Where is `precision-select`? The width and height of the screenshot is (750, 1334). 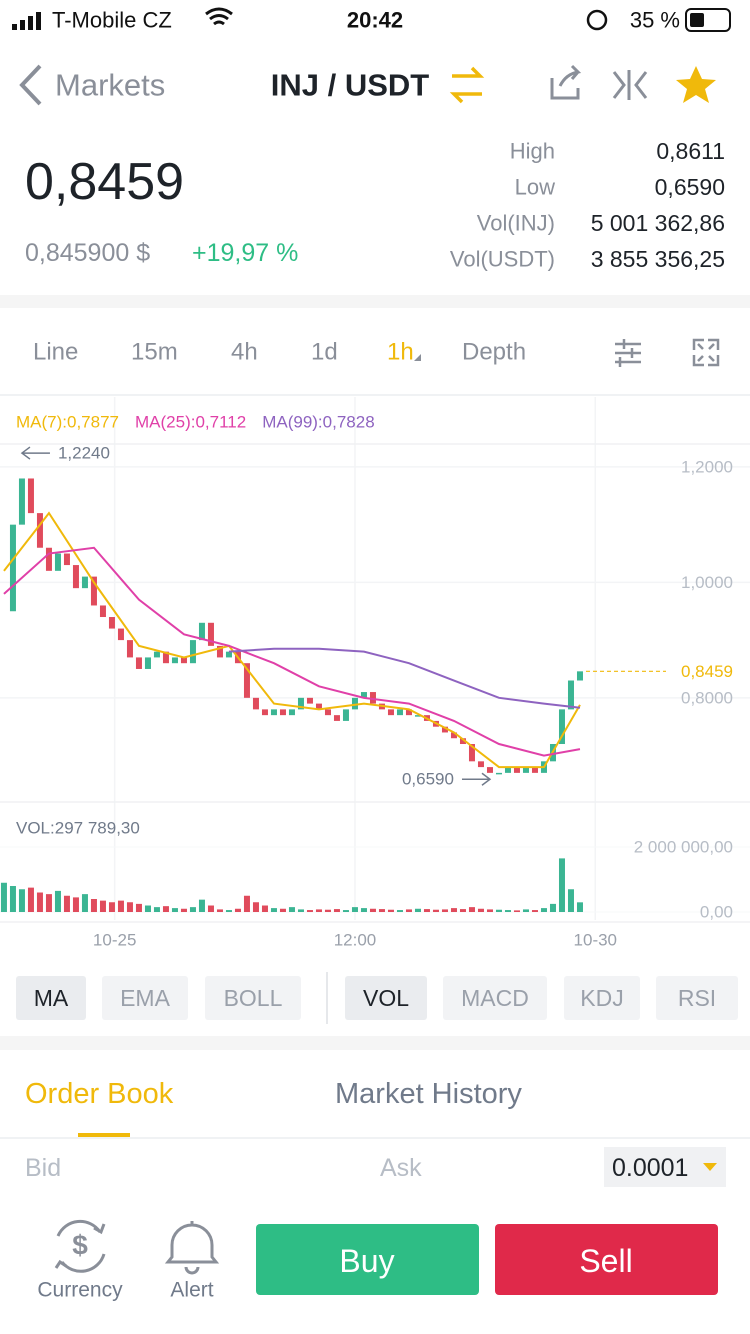
precision-select is located at coordinates (665, 1167).